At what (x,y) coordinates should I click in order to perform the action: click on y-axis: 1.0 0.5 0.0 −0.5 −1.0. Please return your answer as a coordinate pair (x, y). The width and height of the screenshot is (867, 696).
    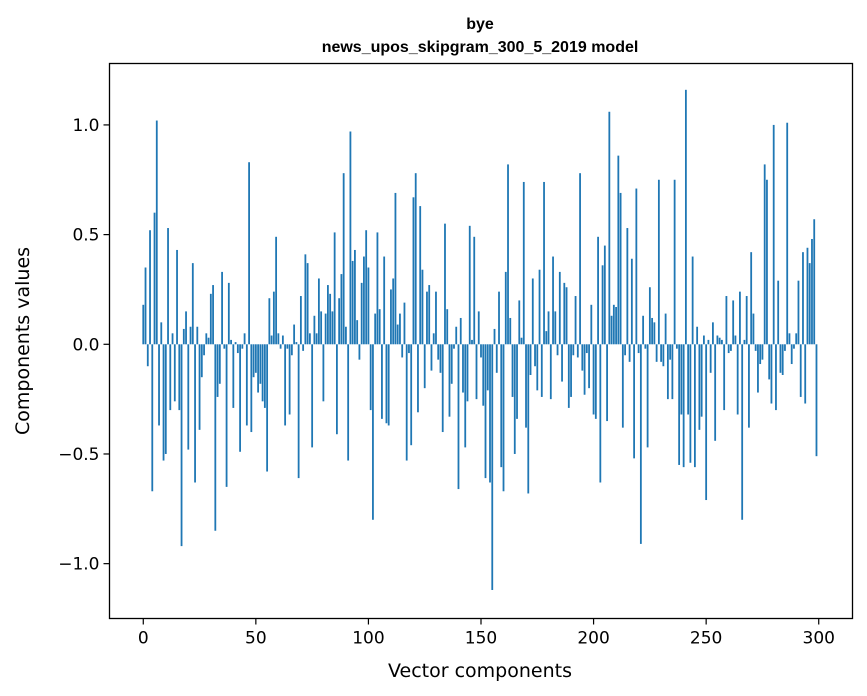
    Looking at the image, I should click on (84, 345).